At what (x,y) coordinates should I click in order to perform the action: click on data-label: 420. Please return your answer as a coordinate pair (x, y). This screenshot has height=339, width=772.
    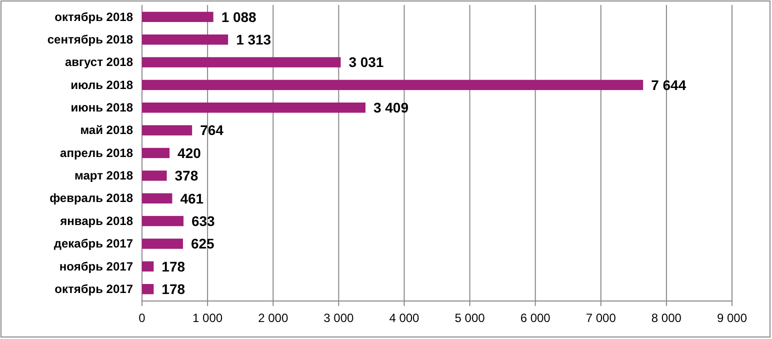
    Looking at the image, I should click on (190, 152).